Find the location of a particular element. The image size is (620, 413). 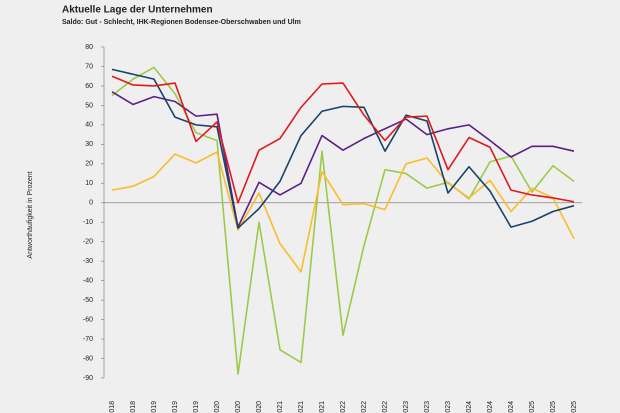

y-tick-label: 80 is located at coordinates (89, 47).